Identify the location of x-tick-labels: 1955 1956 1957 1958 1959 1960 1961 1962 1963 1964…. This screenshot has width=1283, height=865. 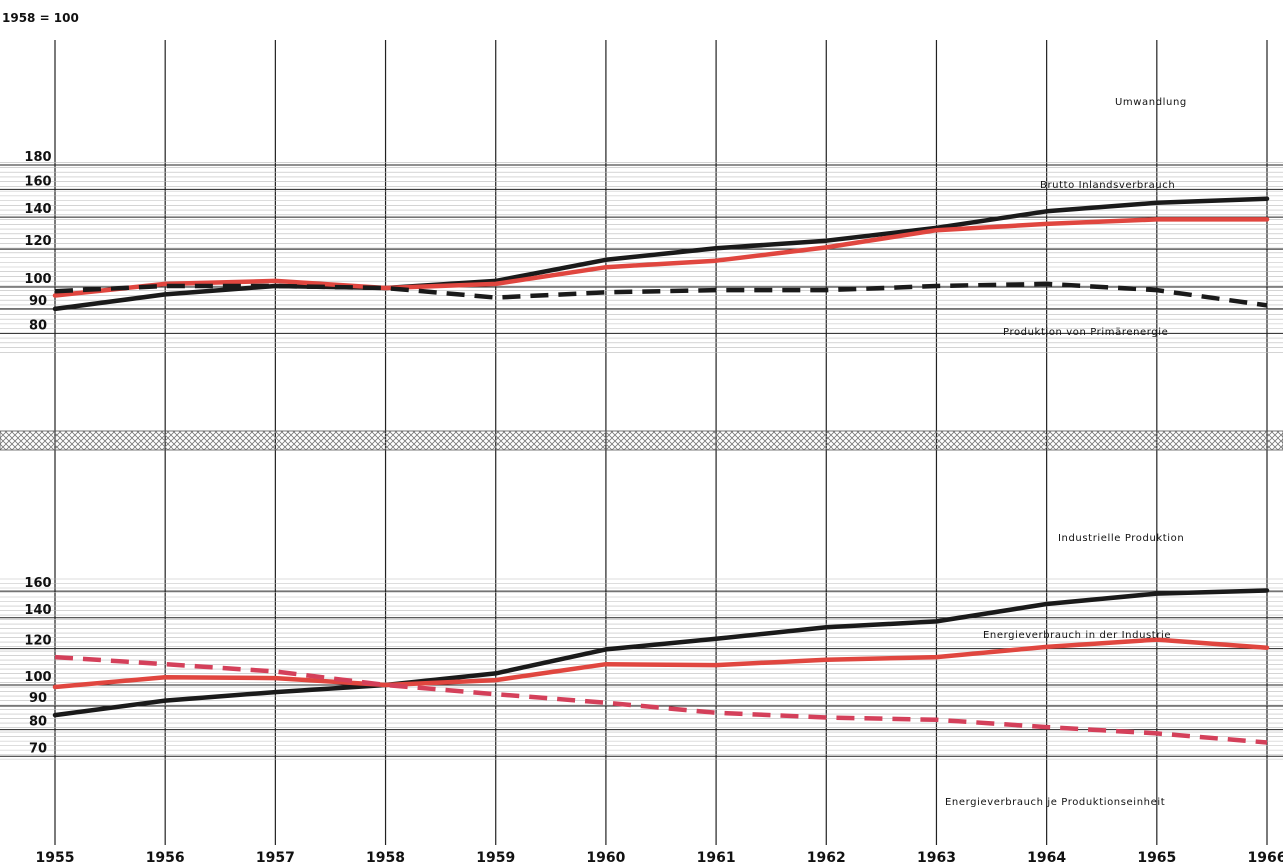
(659, 857).